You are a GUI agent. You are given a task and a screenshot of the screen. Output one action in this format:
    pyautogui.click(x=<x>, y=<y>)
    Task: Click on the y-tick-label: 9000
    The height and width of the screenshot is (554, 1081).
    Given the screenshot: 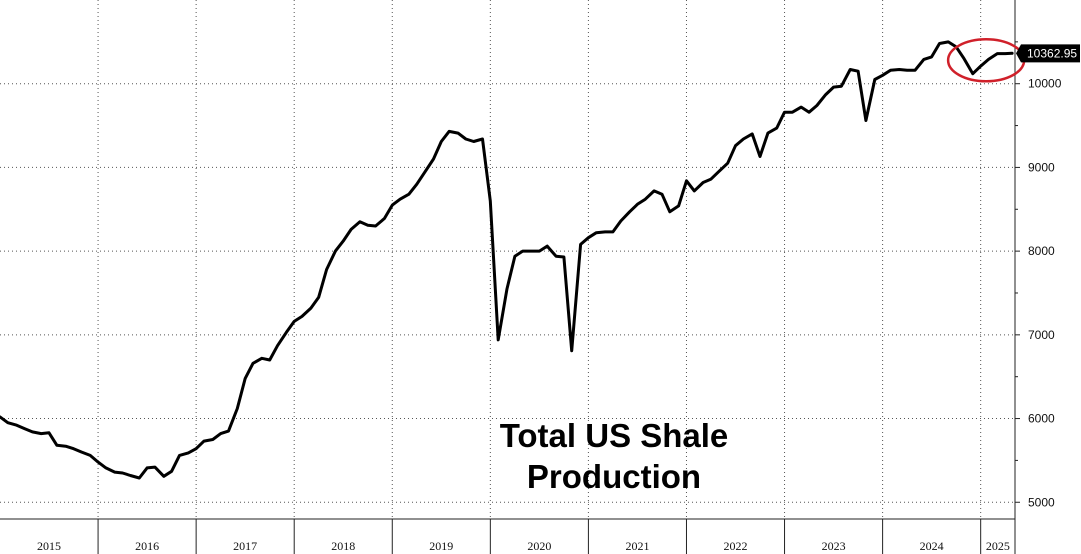 What is the action you would take?
    pyautogui.click(x=1041, y=167)
    